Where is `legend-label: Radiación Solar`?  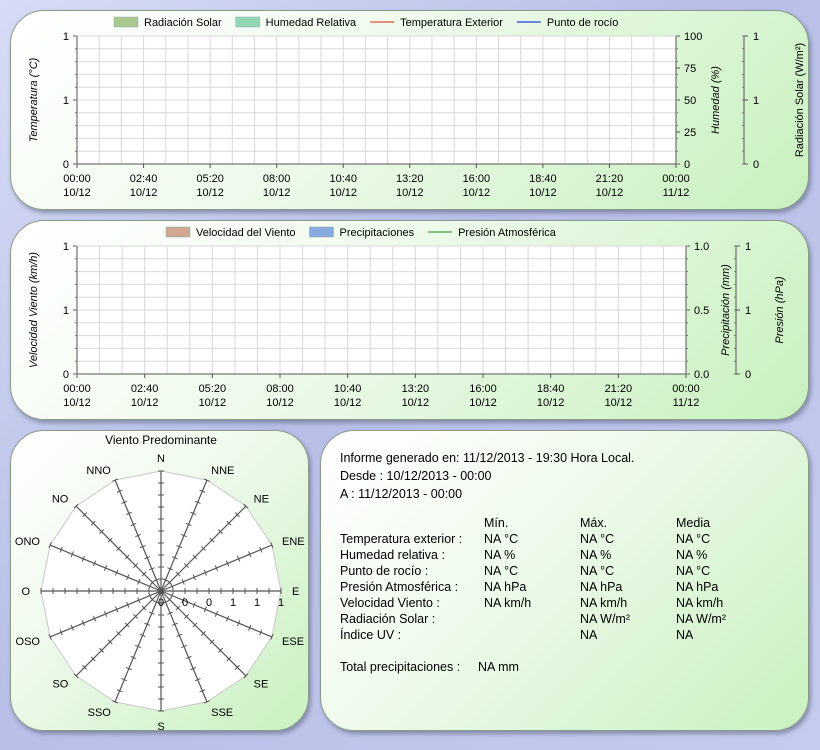
legend-label: Radiación Solar is located at coordinates (183, 23).